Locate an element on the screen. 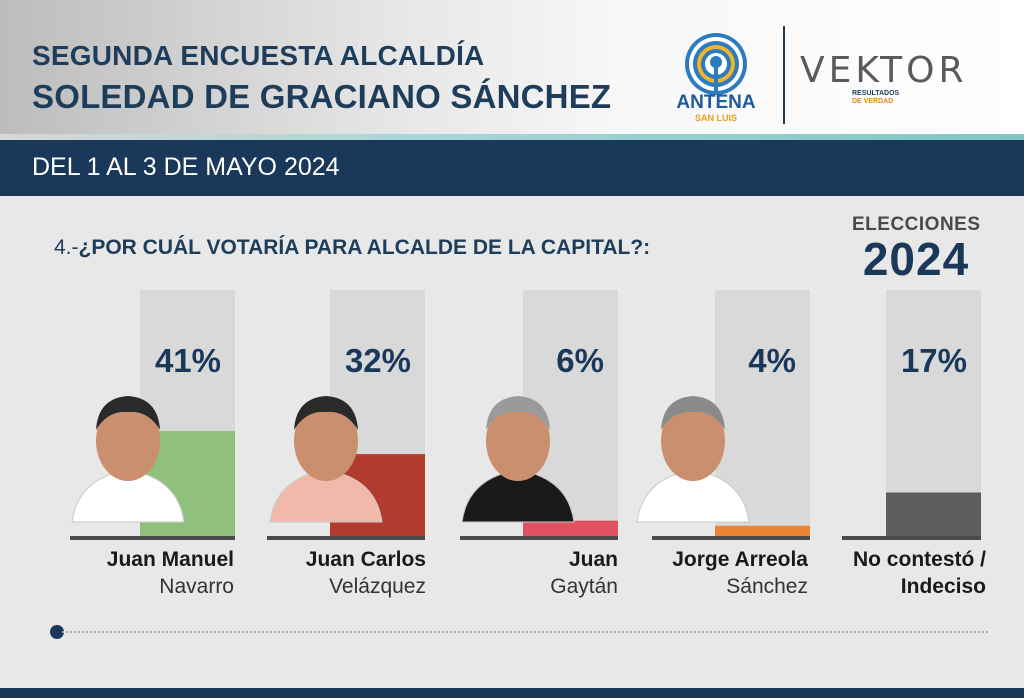  dotted-separator is located at coordinates (525, 632).